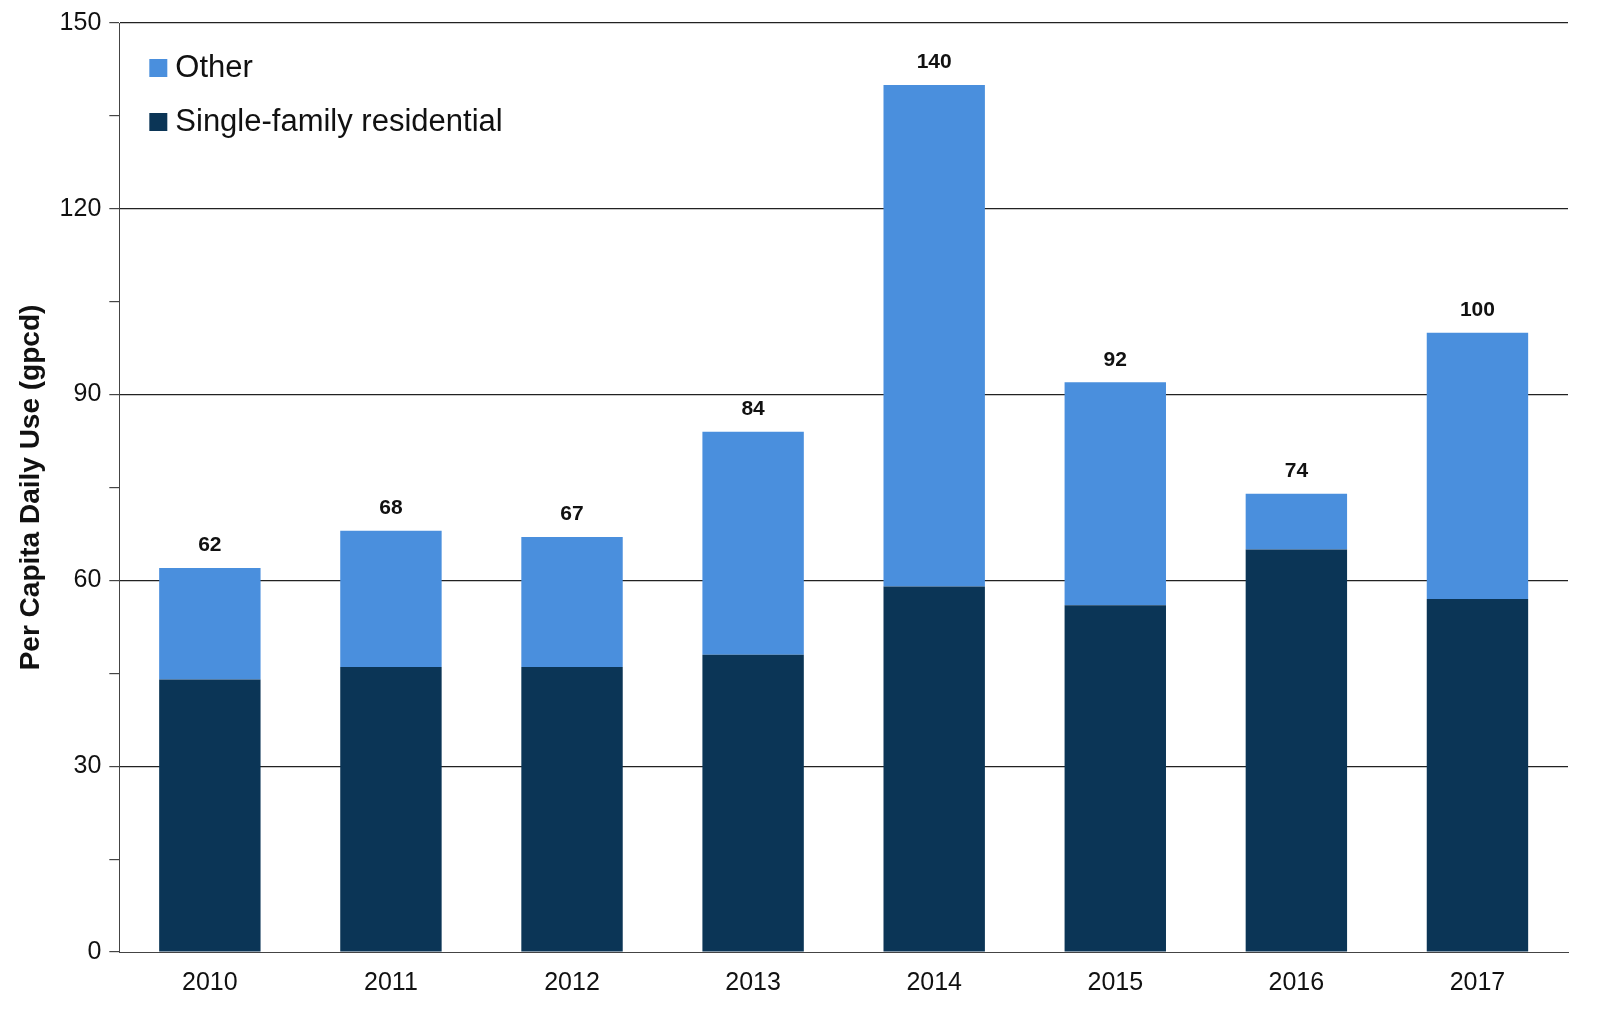  Describe the element at coordinates (1477, 308) in the screenshot. I see `total-label: 100` at that location.